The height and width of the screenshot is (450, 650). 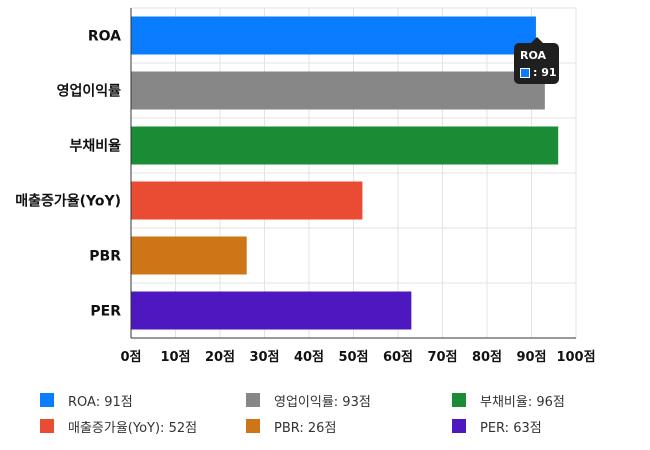 I want to click on x-tick-label: 30점, so click(x=264, y=357).